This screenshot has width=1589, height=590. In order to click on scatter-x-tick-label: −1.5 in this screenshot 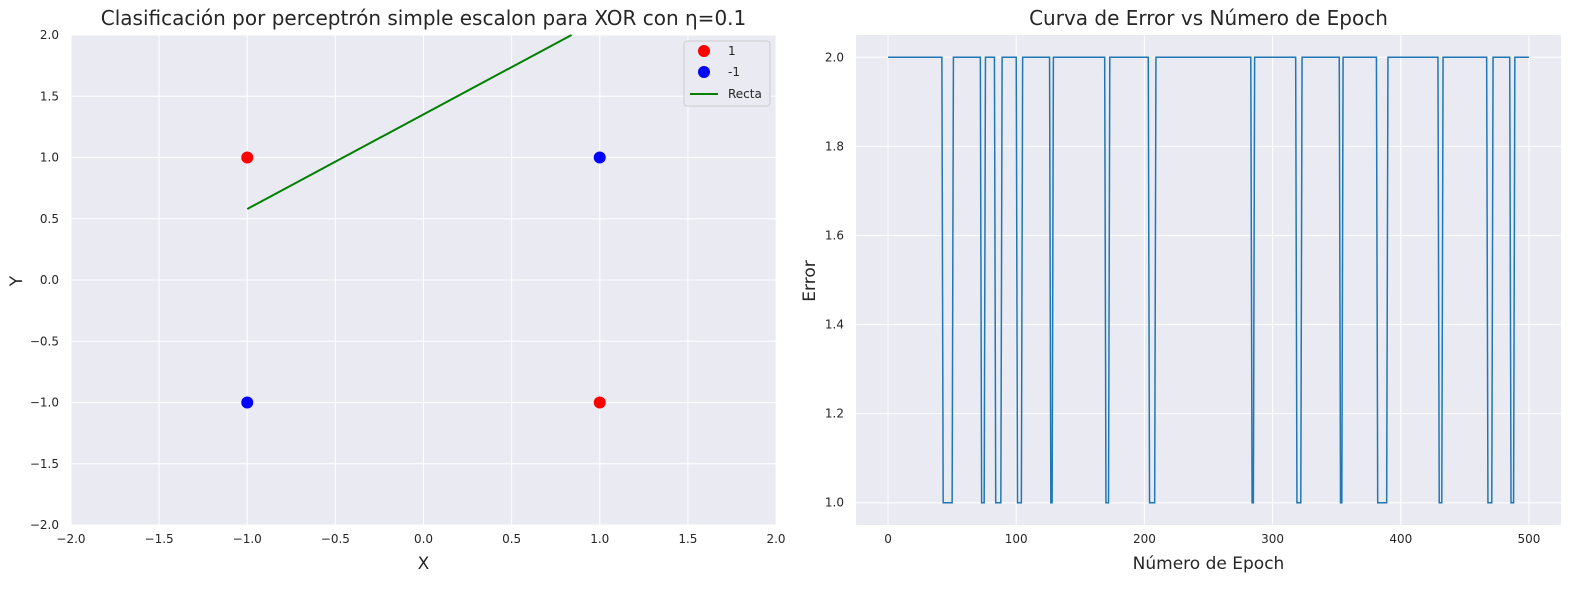, I will do `click(159, 539)`.